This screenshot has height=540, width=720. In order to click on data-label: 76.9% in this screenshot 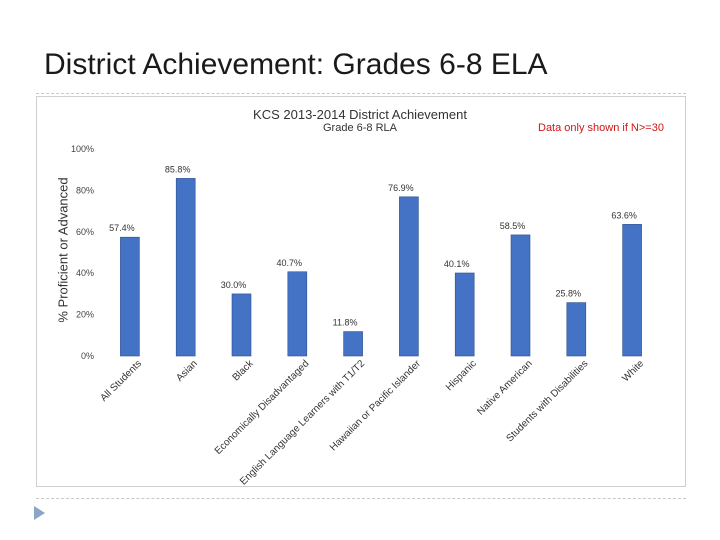, I will do `click(401, 188)`.